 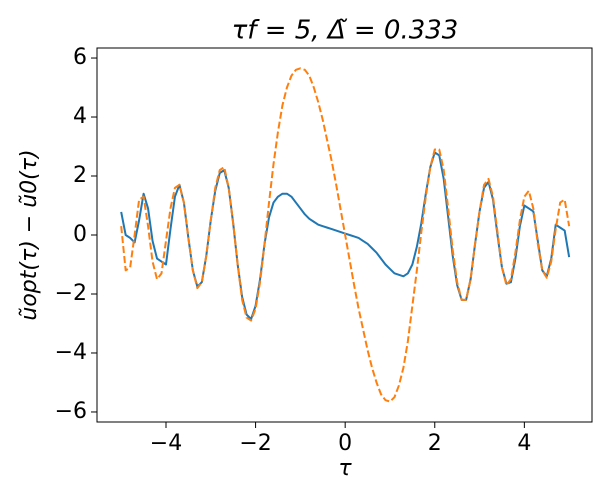 What do you see at coordinates (29, 234) in the screenshot?
I see `y-axis-label: ũopt(τ) − ũ0(τ)` at bounding box center [29, 234].